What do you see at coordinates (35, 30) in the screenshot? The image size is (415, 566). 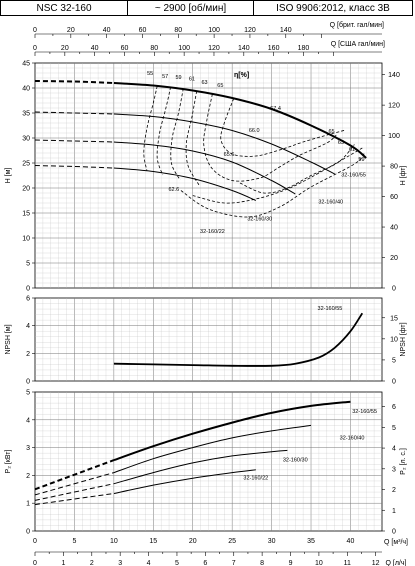 I see `top-uk-tick-label: 0` at bounding box center [35, 30].